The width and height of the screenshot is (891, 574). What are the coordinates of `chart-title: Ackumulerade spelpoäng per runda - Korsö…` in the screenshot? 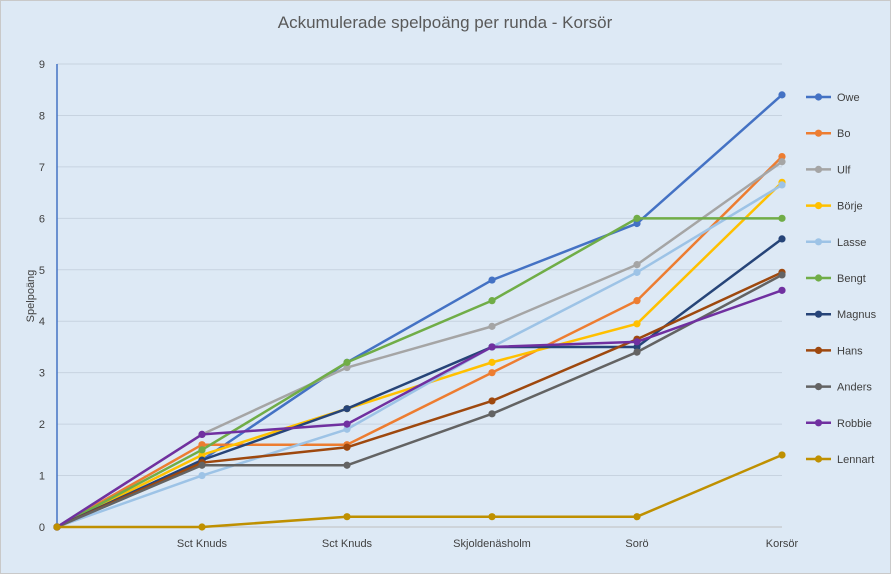 It's located at (445, 22).